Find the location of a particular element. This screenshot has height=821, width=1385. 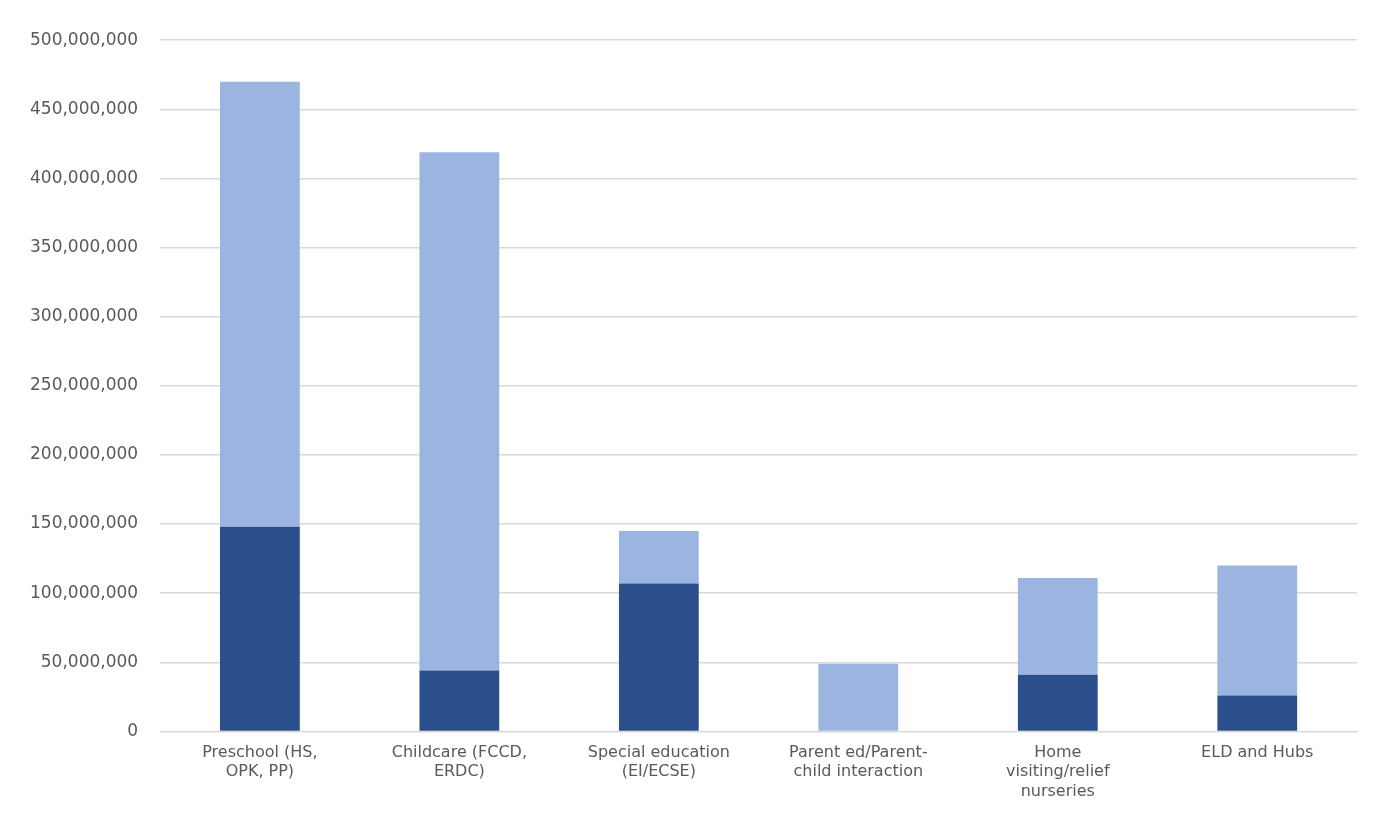

y-tick-label: 200,000,000 is located at coordinates (84, 453).